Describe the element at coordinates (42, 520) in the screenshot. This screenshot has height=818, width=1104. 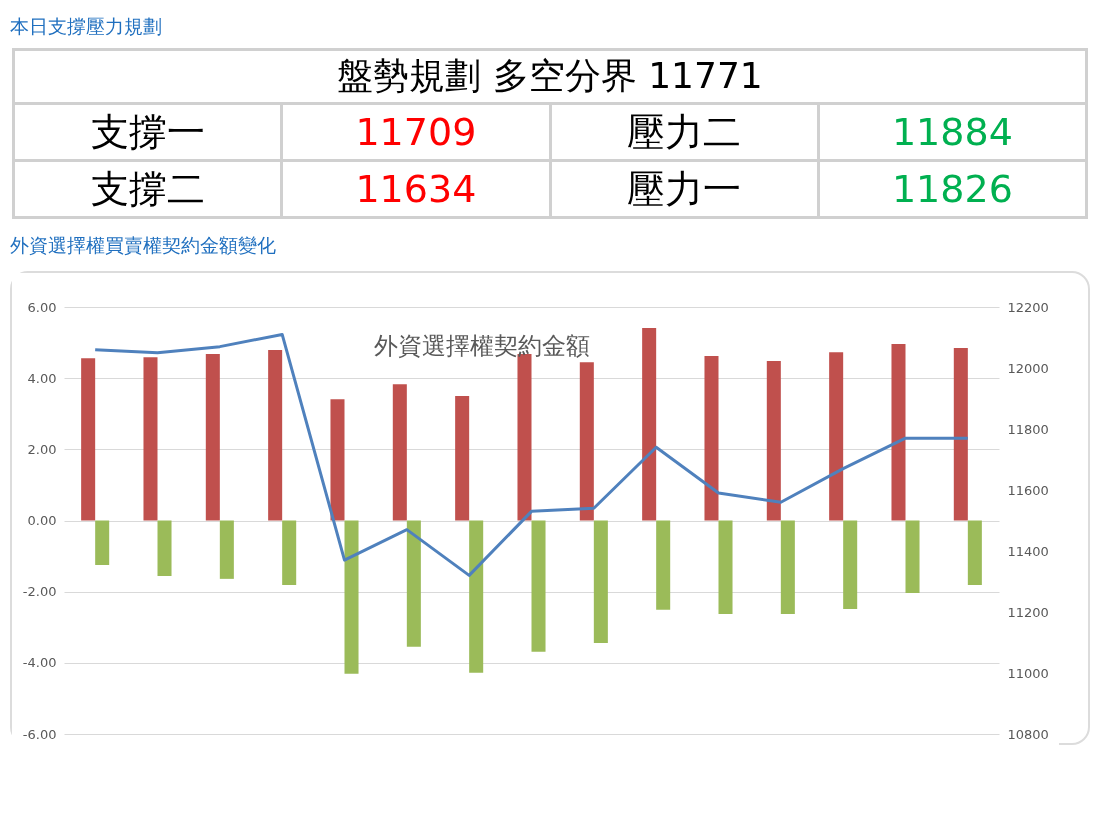
I see `y-tick-label: 0.00` at that location.